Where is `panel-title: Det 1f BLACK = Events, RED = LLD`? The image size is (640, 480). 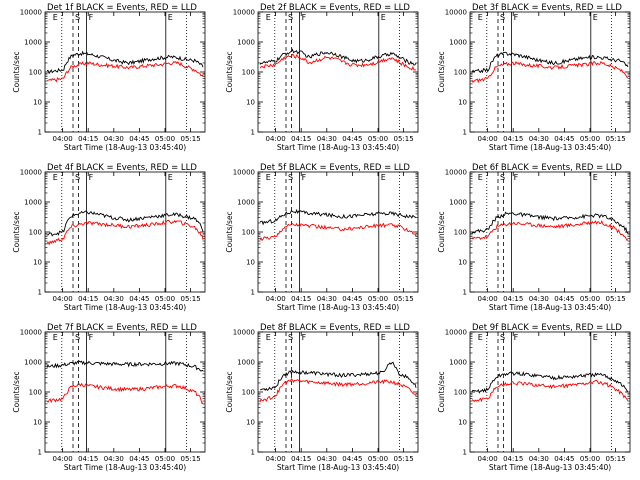 panel-title: Det 1f BLACK = Events, RED = LLD is located at coordinates (122, 8).